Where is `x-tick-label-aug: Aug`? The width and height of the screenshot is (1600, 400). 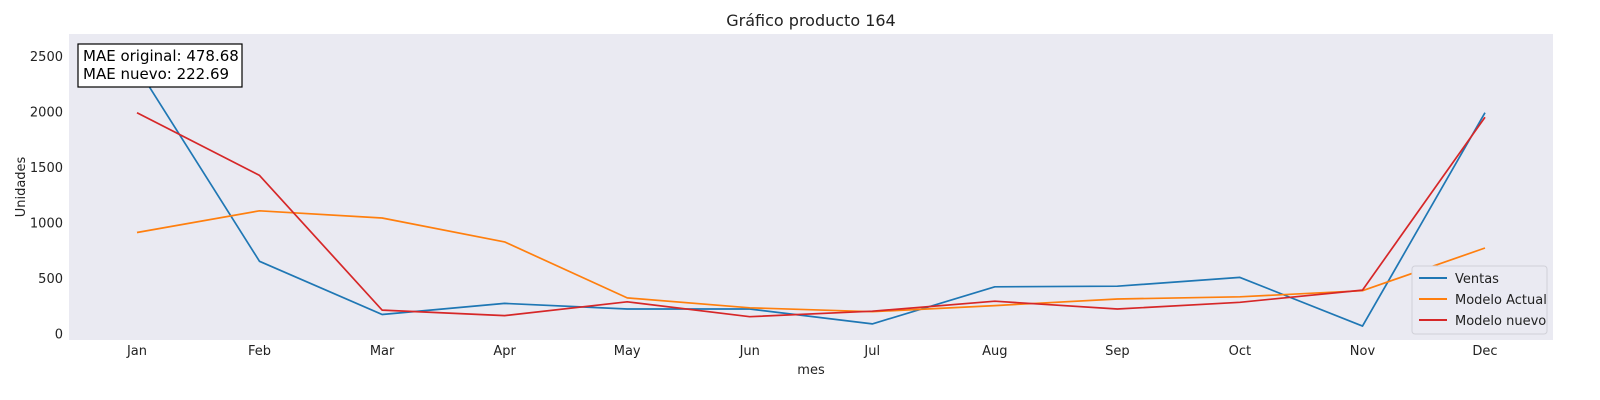
x-tick-label-aug: Aug is located at coordinates (994, 351).